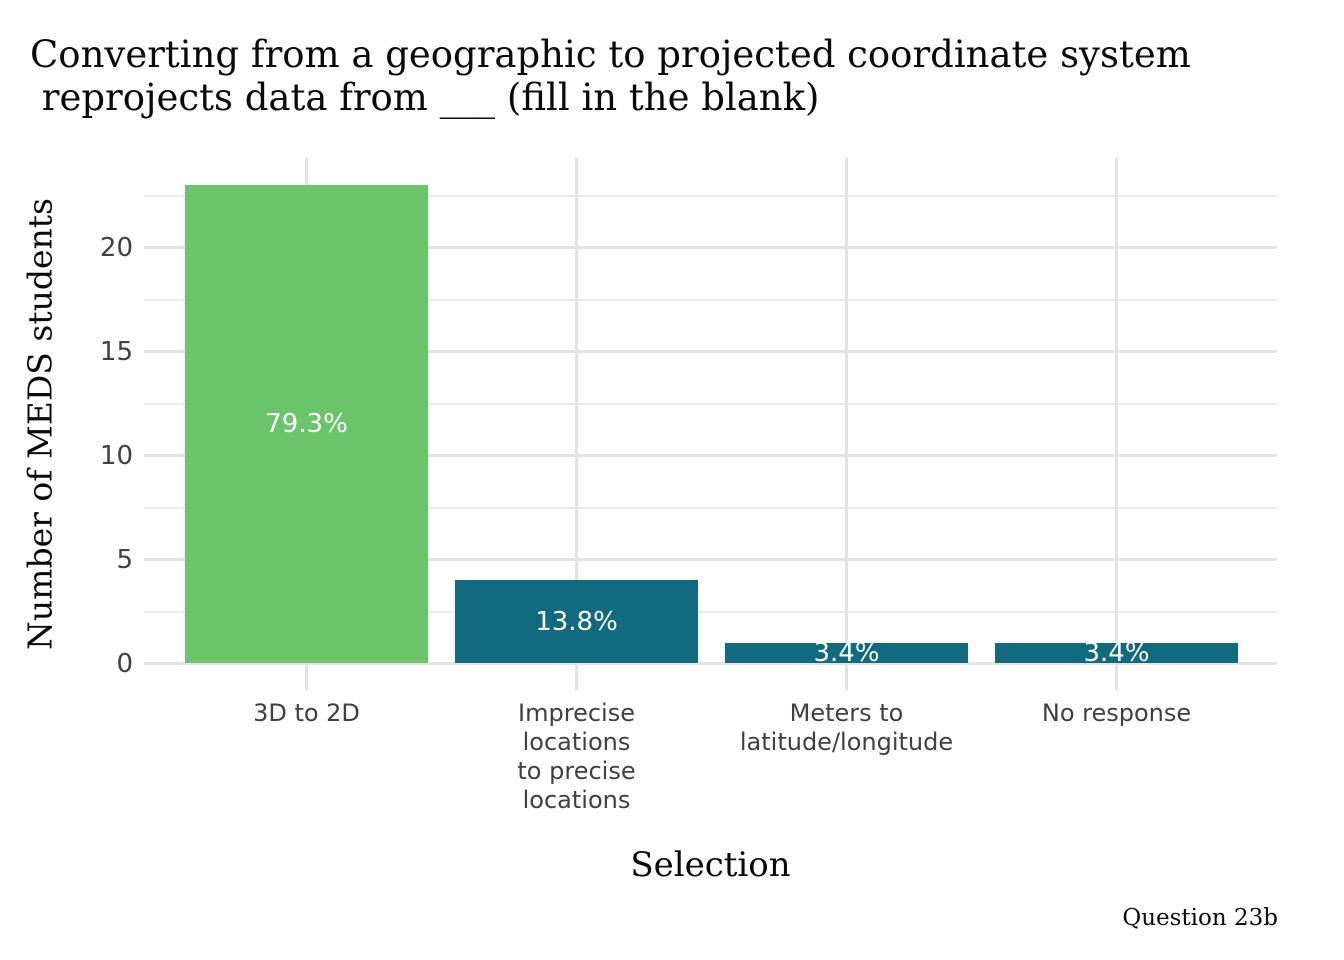  What do you see at coordinates (1200, 918) in the screenshot?
I see `chart-caption: Question 23b` at bounding box center [1200, 918].